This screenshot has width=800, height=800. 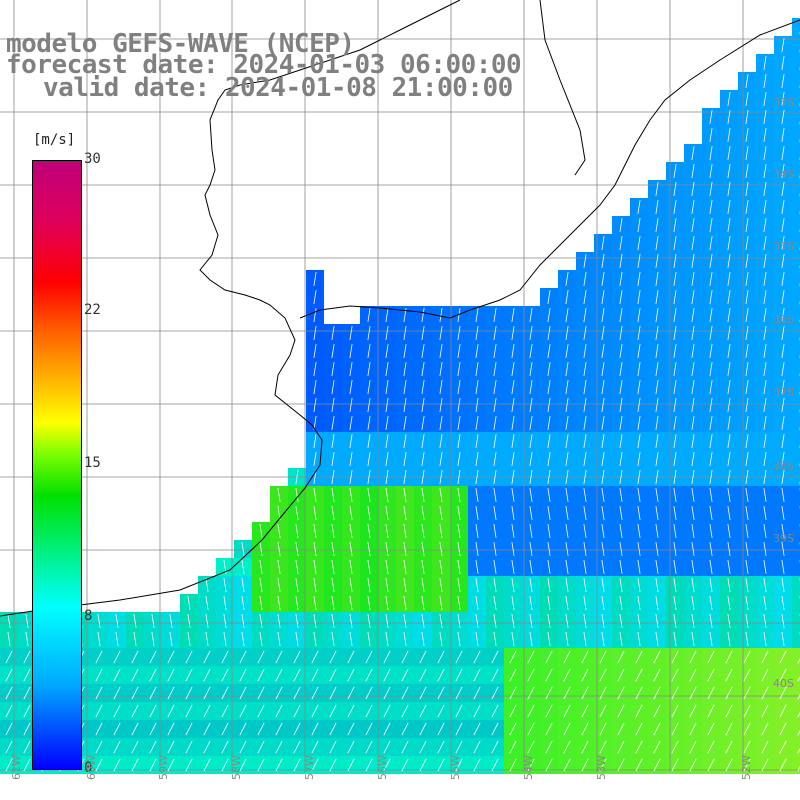 What do you see at coordinates (91, 767) in the screenshot?
I see `lon-label-60w: 60W` at bounding box center [91, 767].